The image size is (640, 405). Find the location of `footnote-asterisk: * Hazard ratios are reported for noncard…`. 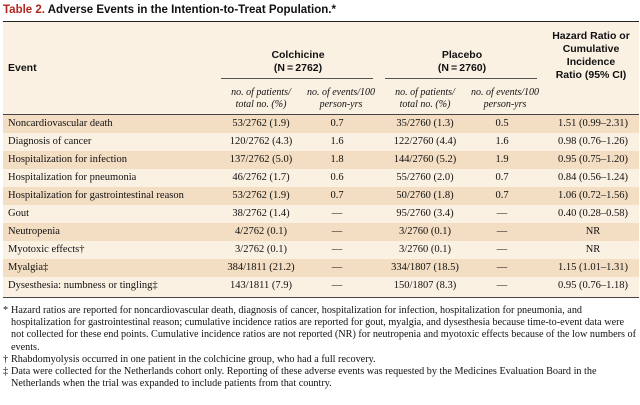

footnote-asterisk: * Hazard ratios are reported for noncard… is located at coordinates (320, 329).